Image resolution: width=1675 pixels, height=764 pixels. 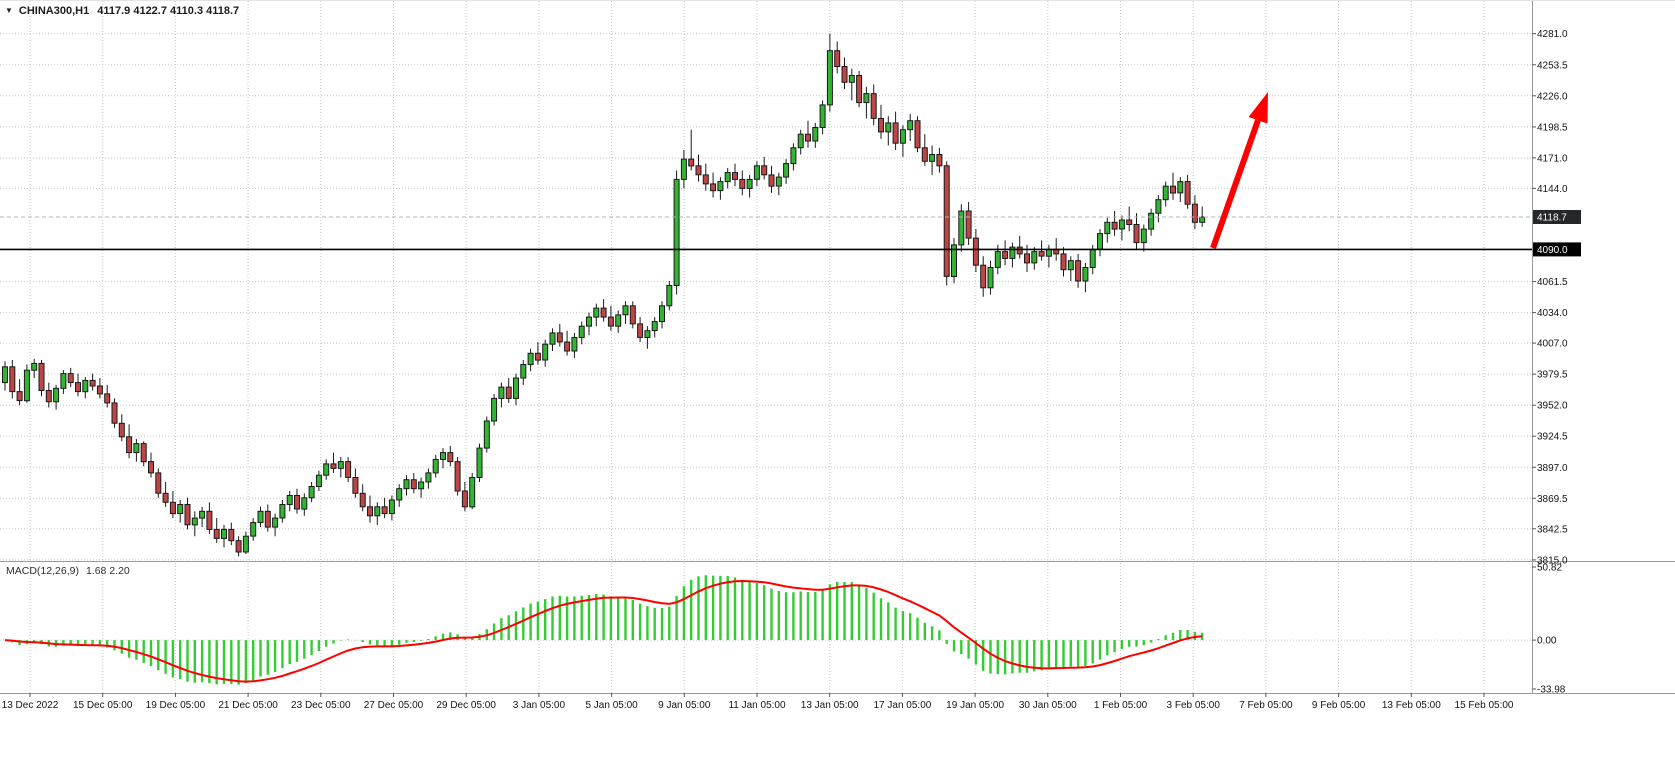 I want to click on price-tick-label: 4253.5, so click(x=1552, y=65).